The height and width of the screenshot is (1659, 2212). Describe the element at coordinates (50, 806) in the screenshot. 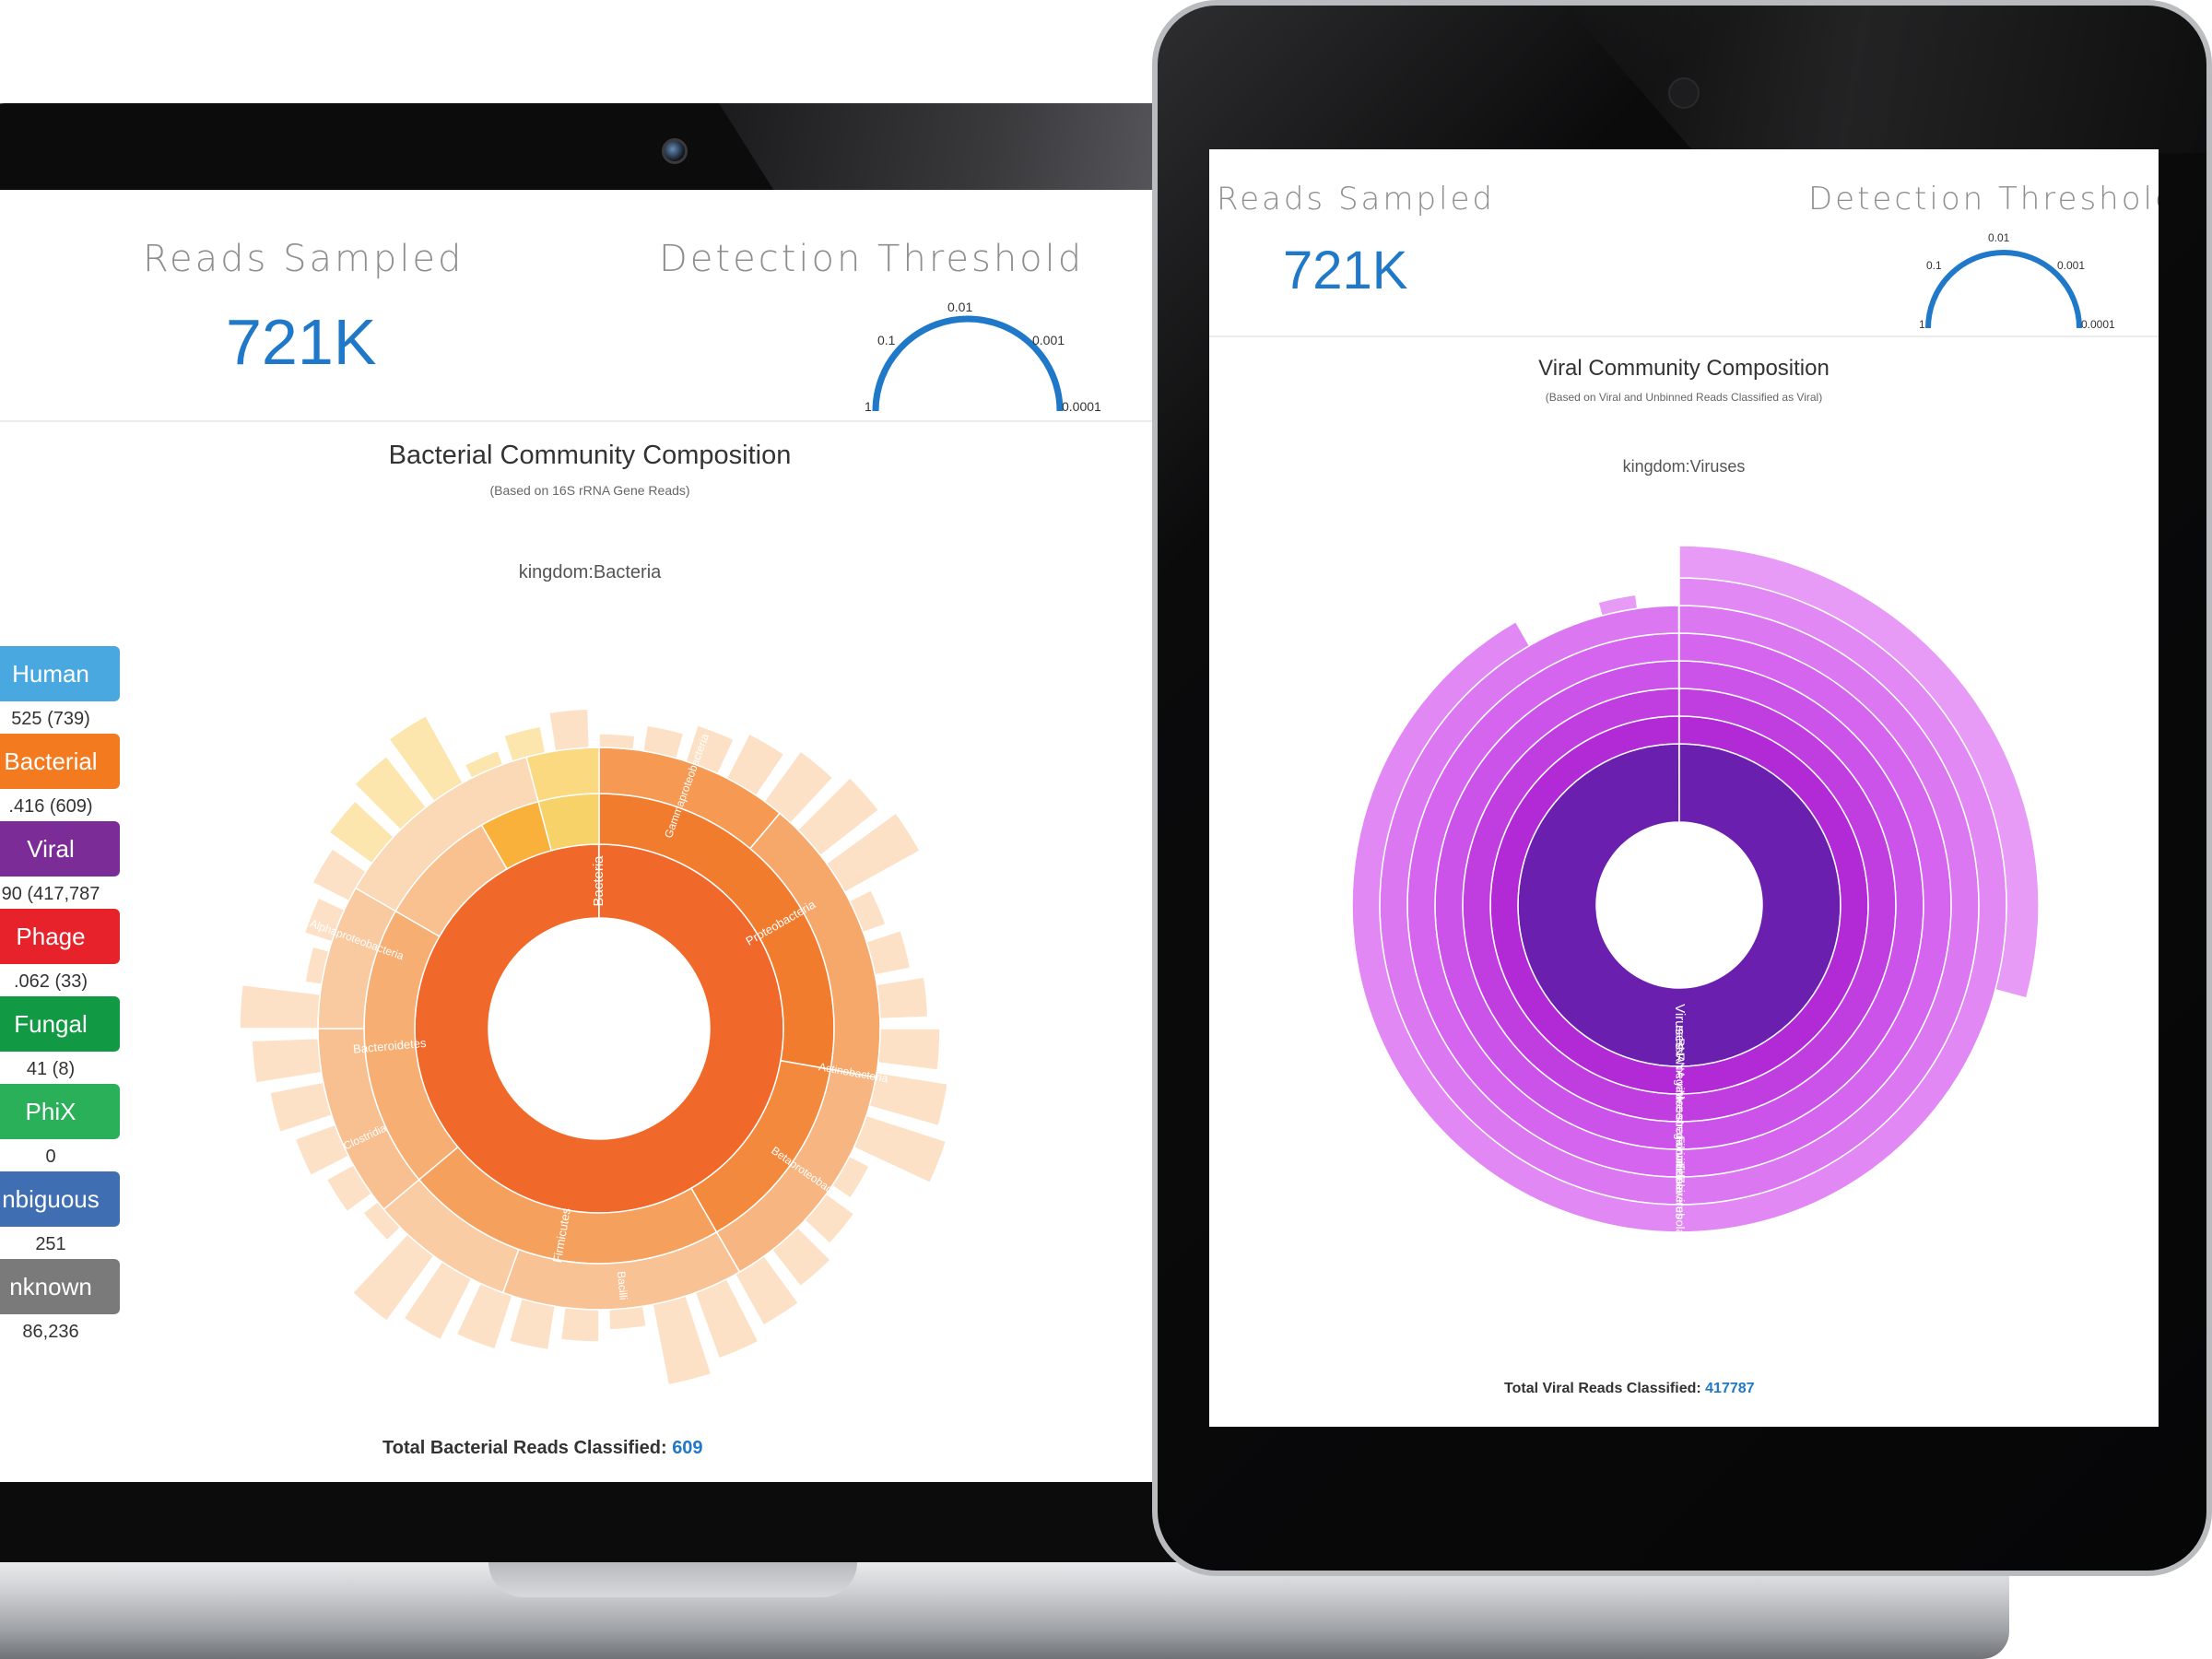

I see `legend-count: .416 (609)` at that location.